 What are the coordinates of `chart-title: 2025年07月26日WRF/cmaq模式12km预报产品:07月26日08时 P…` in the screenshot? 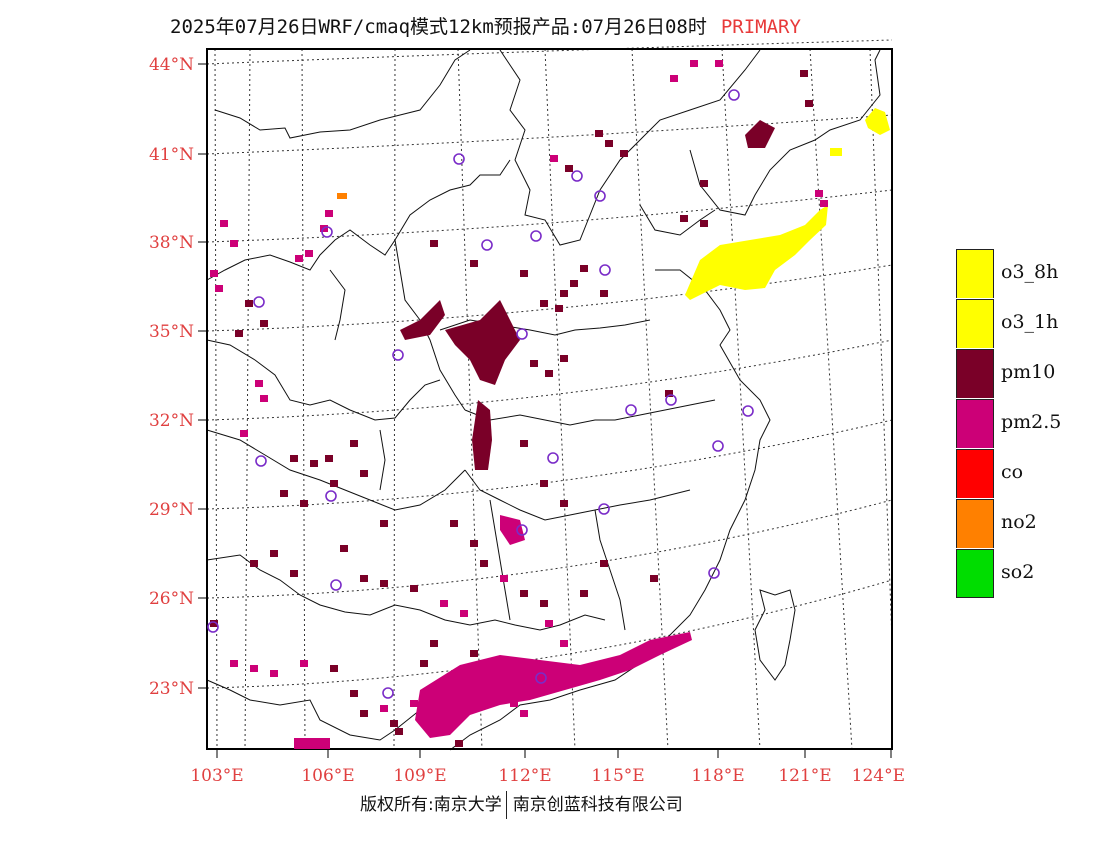 It's located at (485, 25).